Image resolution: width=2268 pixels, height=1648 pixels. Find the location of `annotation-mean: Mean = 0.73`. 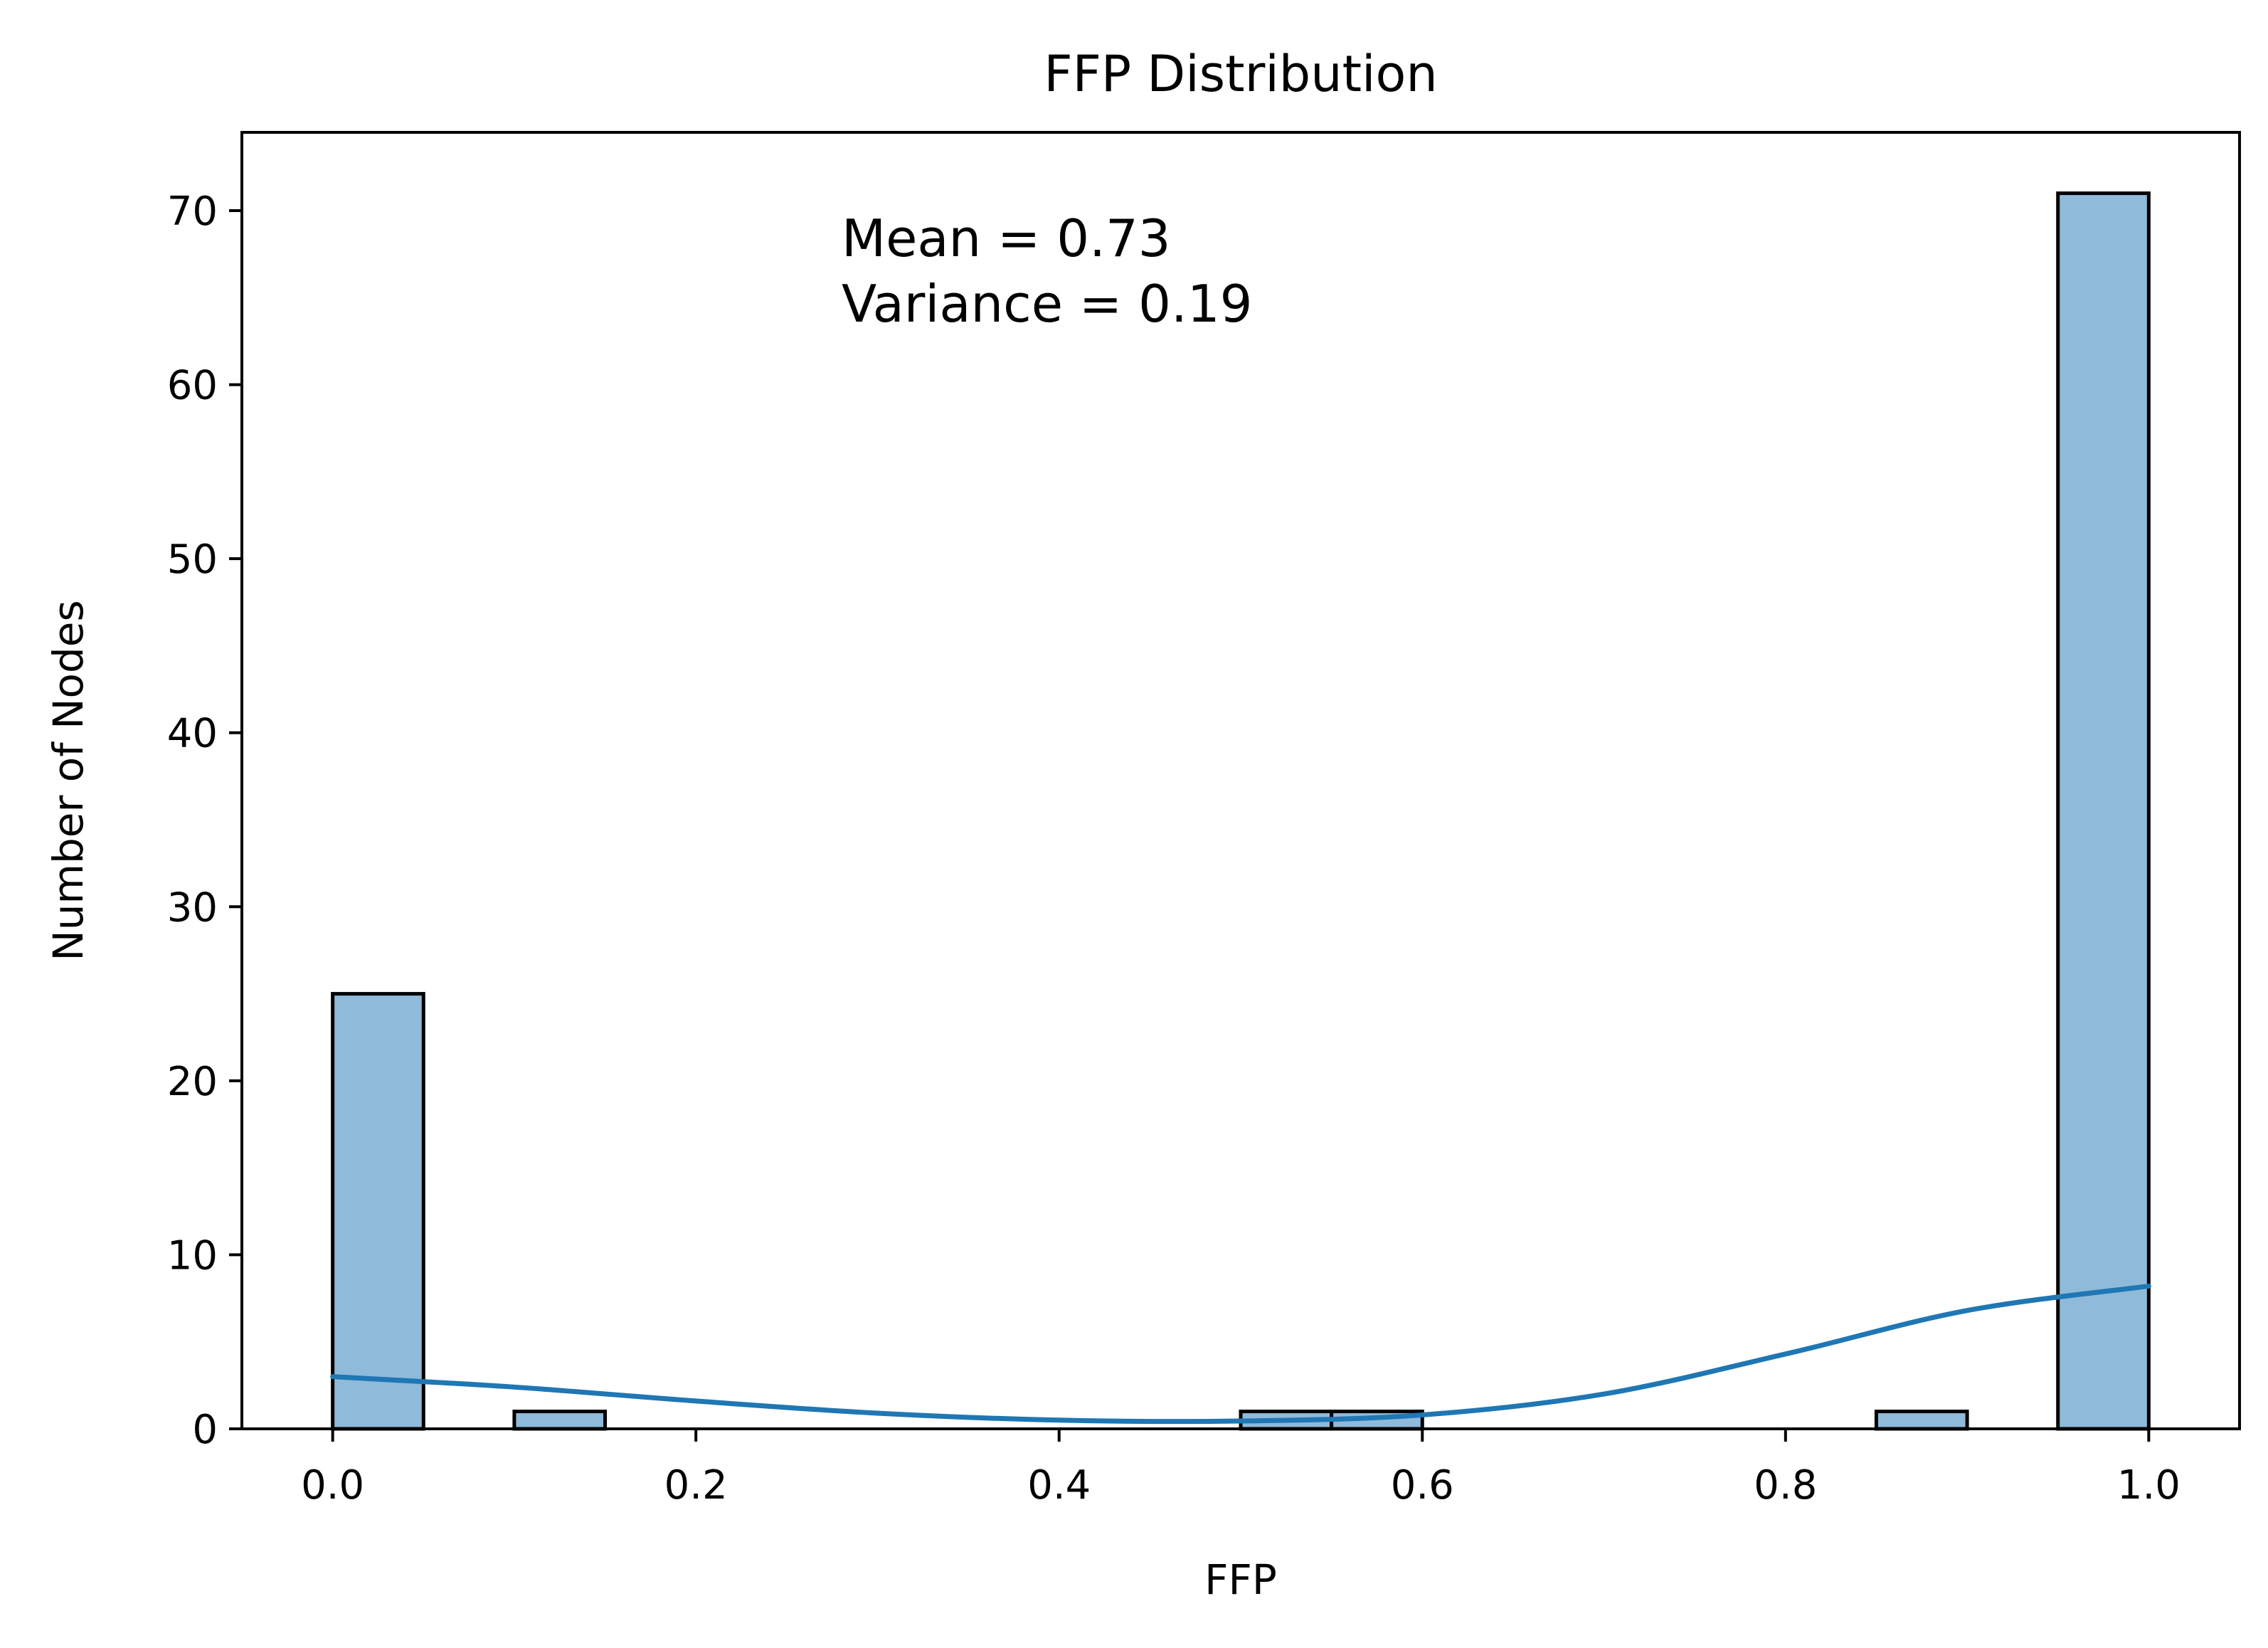

annotation-mean: Mean = 0.73 is located at coordinates (1006, 238).